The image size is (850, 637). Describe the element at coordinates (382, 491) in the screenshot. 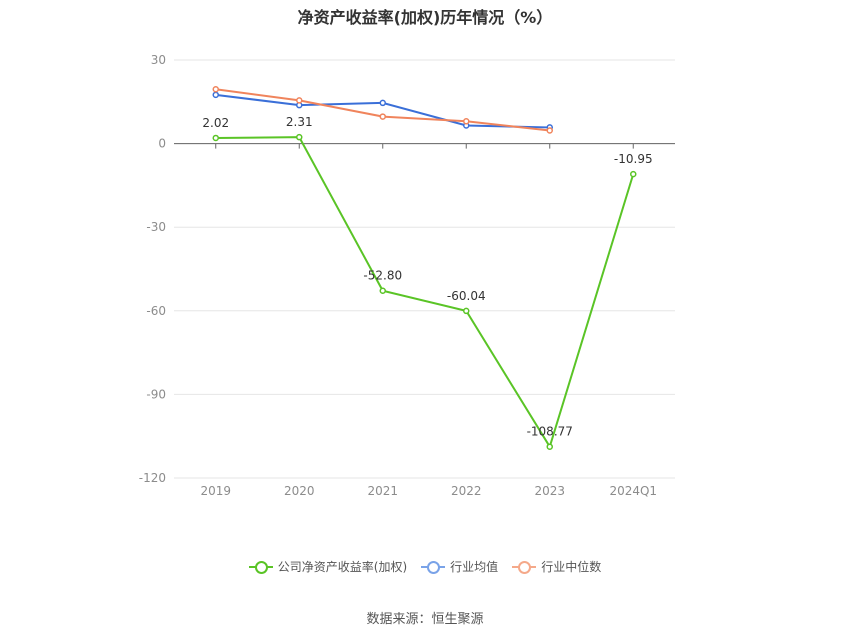

I see `x-tick-label: 2021` at that location.